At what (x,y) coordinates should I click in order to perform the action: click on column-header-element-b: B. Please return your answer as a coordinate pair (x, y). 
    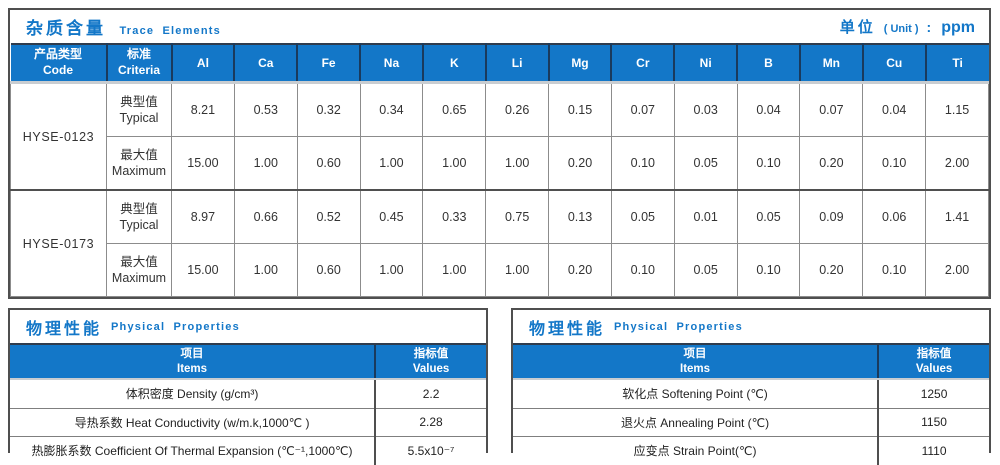
    Looking at the image, I should click on (768, 63).